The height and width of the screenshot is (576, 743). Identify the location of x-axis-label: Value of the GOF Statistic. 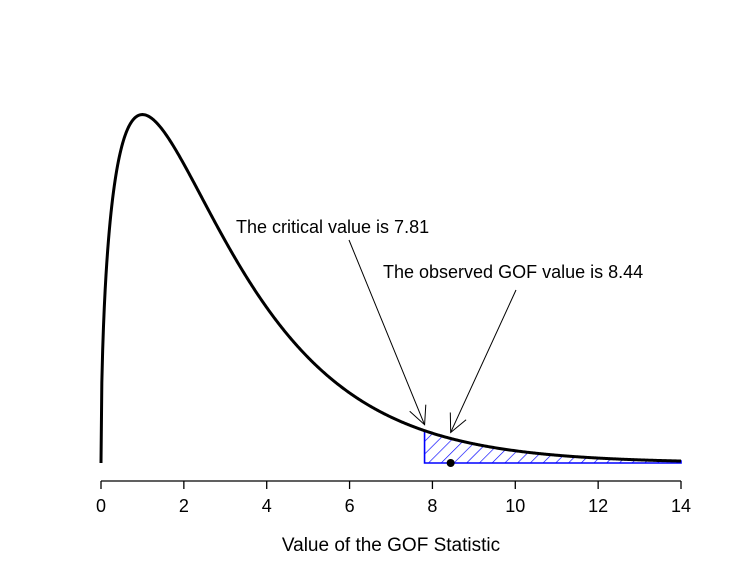
(391, 545).